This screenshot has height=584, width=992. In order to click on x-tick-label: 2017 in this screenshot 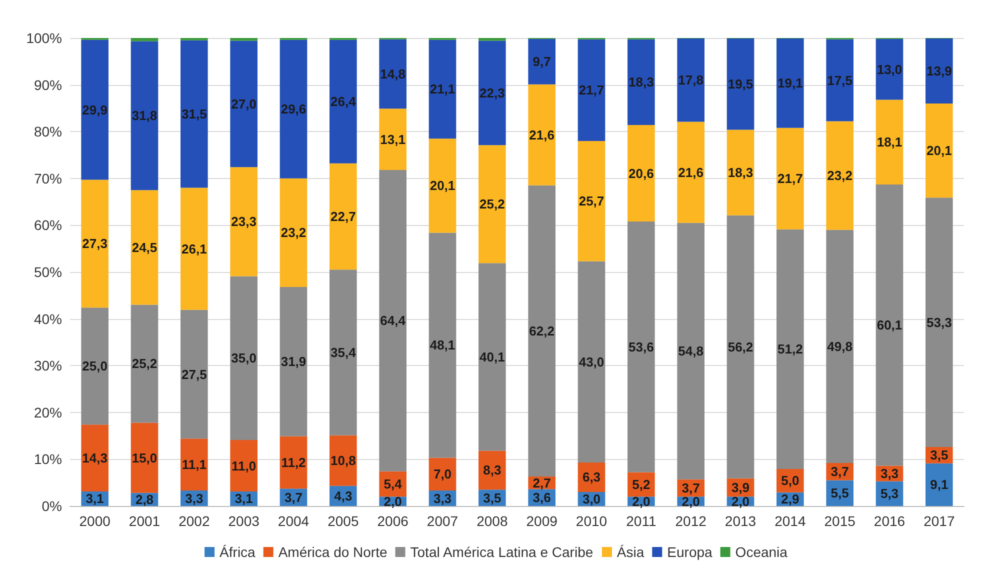, I will do `click(939, 521)`.